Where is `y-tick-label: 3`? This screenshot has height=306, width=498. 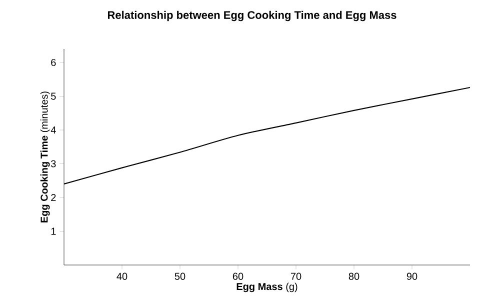
y-tick-label: 3 is located at coordinates (53, 164).